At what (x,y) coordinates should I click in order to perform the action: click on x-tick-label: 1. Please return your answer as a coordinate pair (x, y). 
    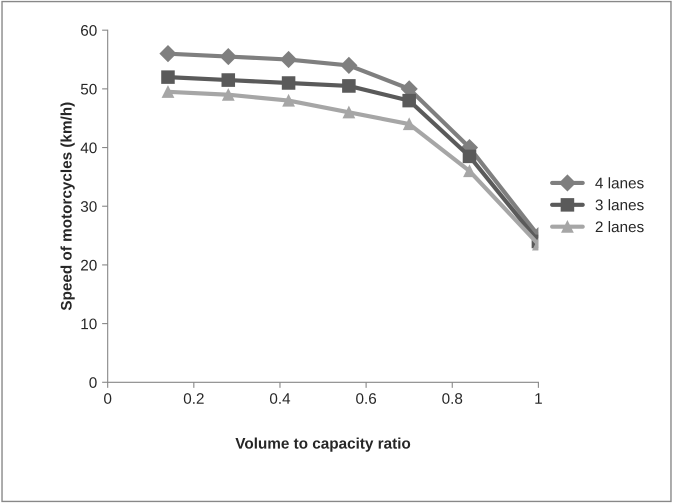
    Looking at the image, I should click on (538, 398).